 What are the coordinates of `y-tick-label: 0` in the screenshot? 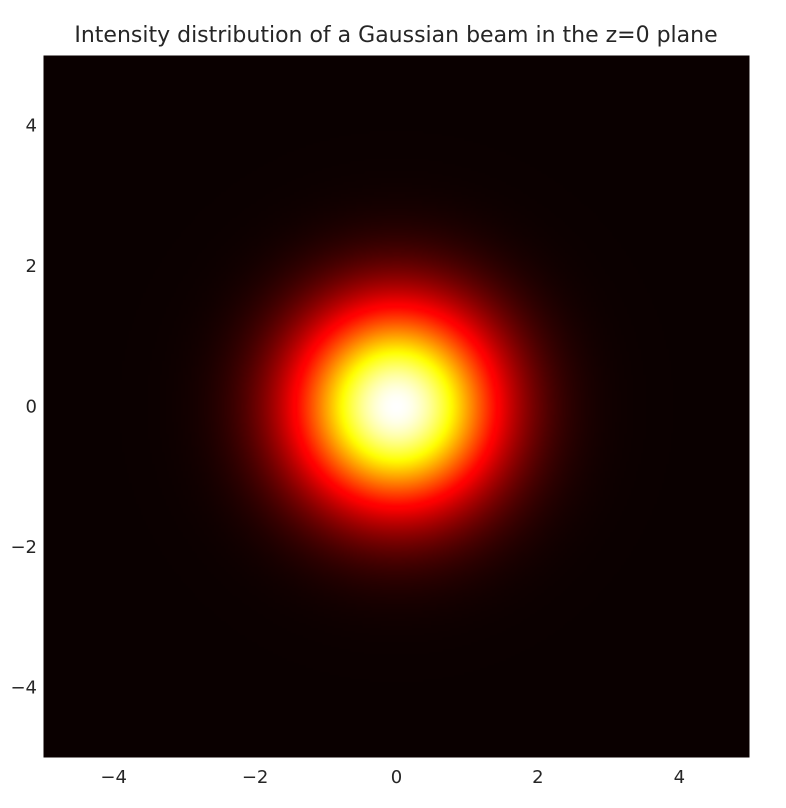 It's located at (31, 407).